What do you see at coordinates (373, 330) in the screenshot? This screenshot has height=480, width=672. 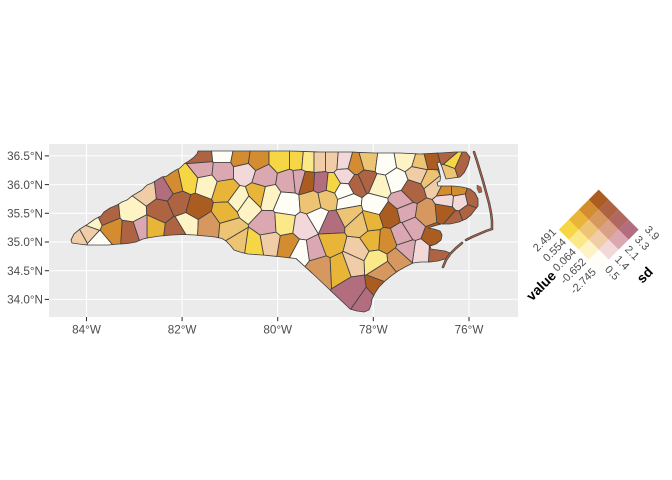 I see `svg-text: 78°W` at bounding box center [373, 330].